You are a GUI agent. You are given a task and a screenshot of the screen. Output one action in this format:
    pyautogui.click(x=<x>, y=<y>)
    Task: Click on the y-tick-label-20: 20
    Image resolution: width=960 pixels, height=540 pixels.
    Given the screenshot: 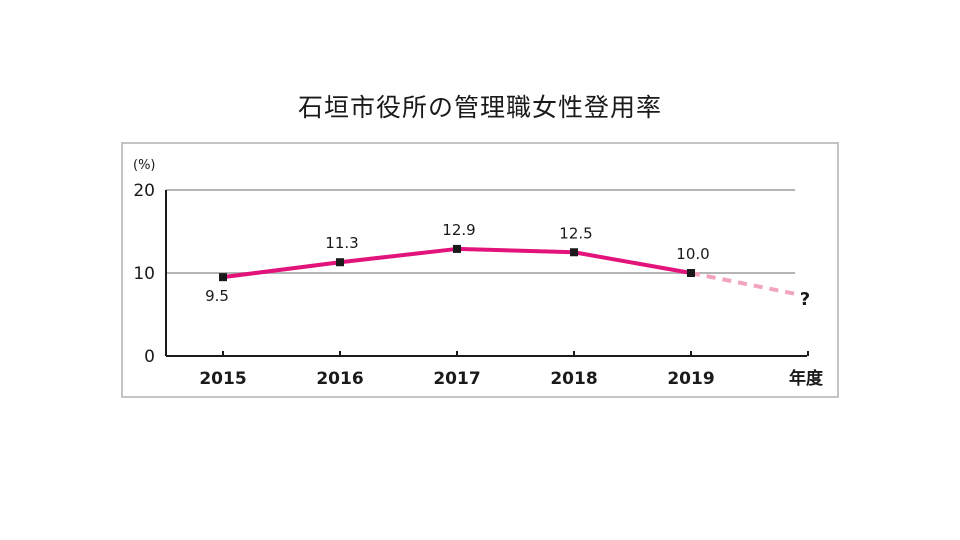 What is the action you would take?
    pyautogui.click(x=144, y=191)
    